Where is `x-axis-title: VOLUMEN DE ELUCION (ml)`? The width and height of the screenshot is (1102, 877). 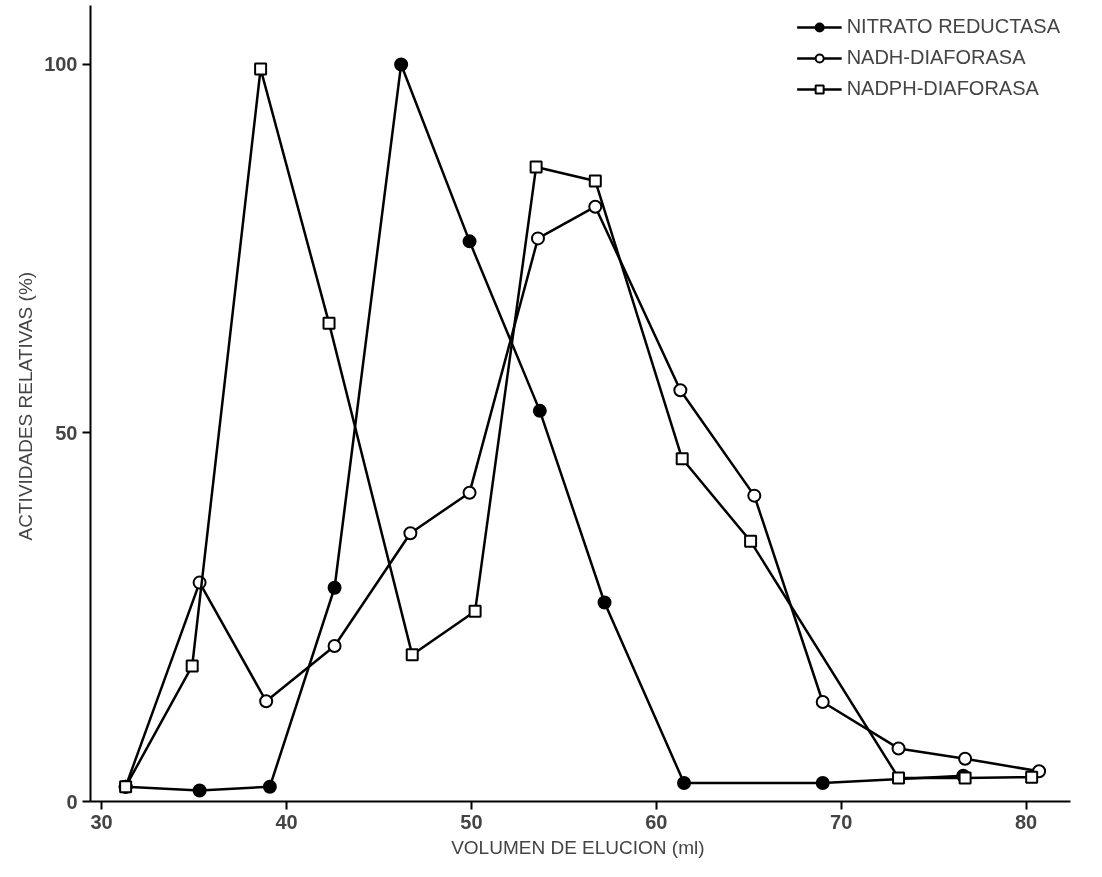
x-axis-title: VOLUMEN DE ELUCION (ml) is located at coordinates (578, 847).